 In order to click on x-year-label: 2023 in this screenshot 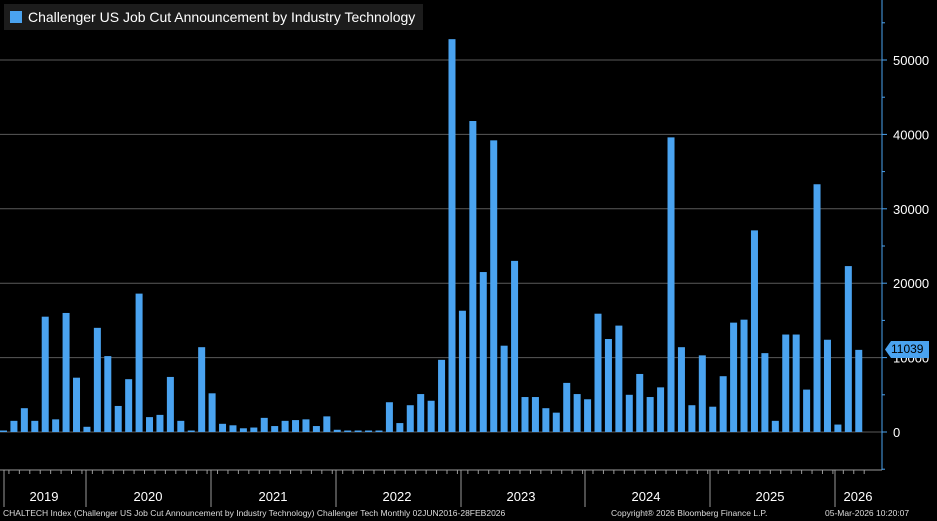, I will do `click(521, 496)`.